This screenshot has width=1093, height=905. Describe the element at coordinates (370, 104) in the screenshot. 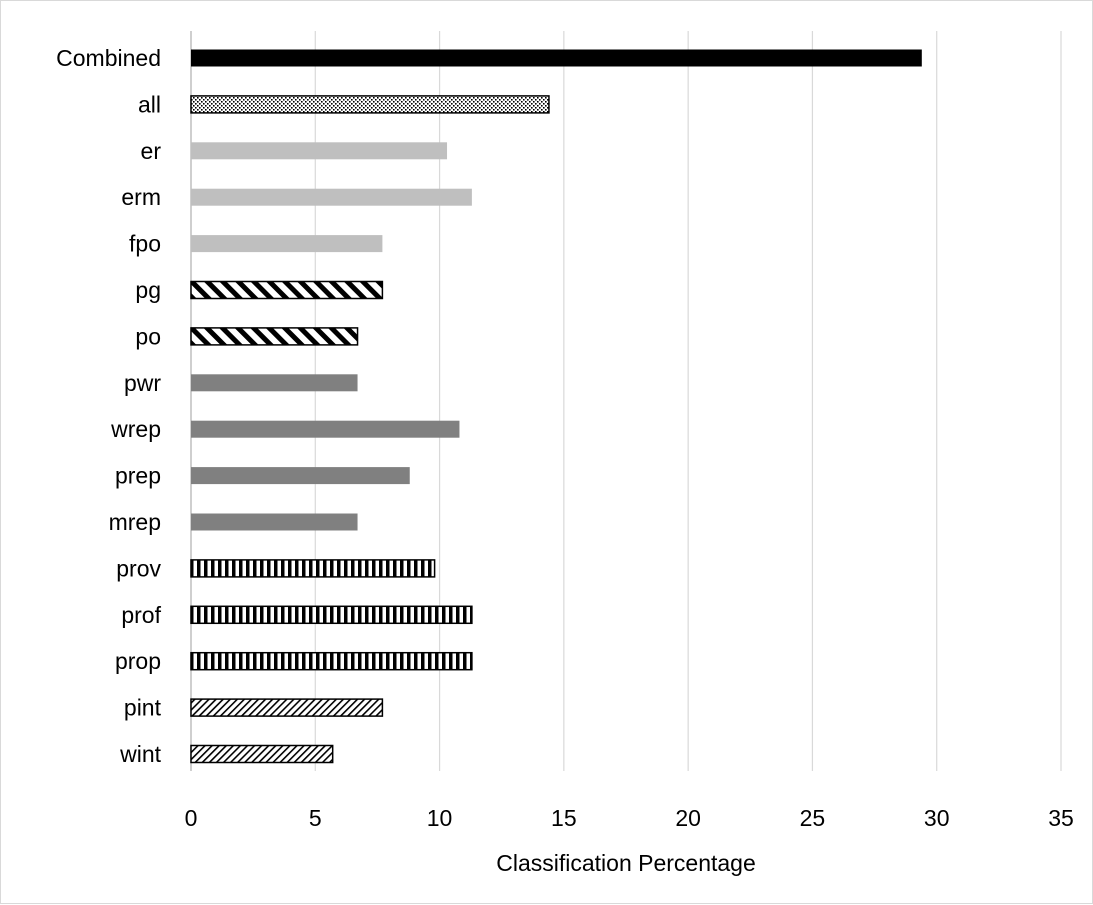

I see `bar-all` at that location.